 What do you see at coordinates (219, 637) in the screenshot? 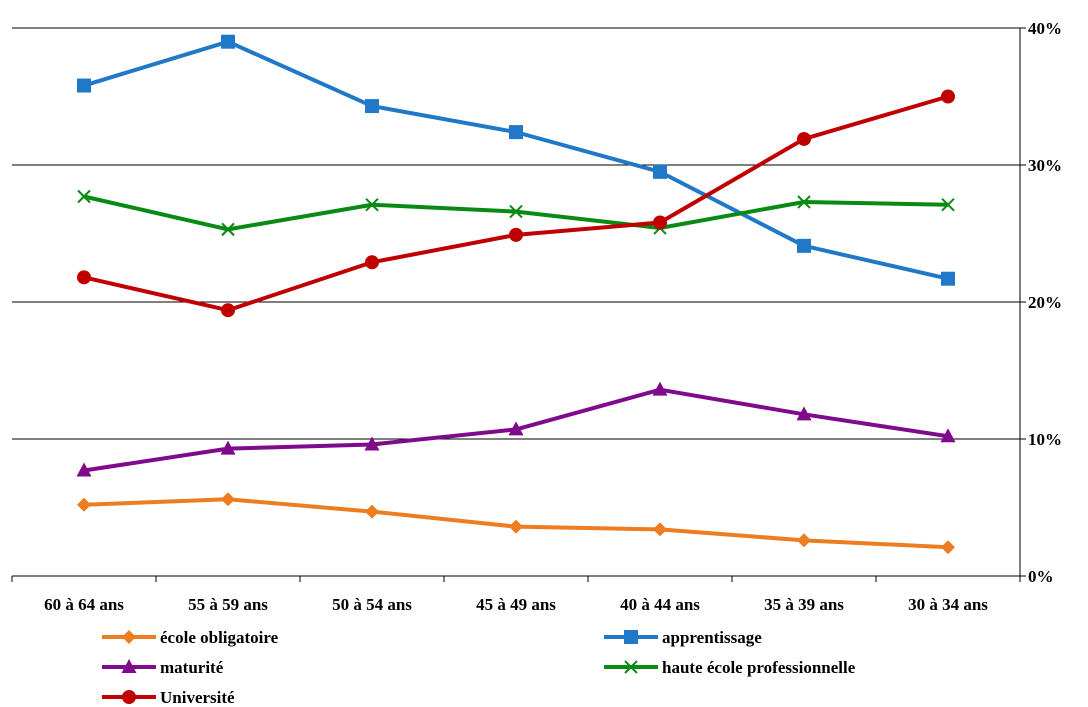
I see `legend-label: école obligatoire` at bounding box center [219, 637].